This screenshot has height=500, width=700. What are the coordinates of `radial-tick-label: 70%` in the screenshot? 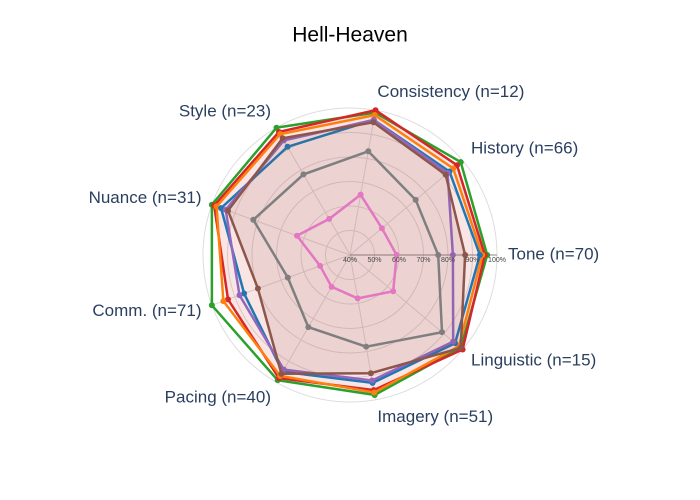 It's located at (423, 260).